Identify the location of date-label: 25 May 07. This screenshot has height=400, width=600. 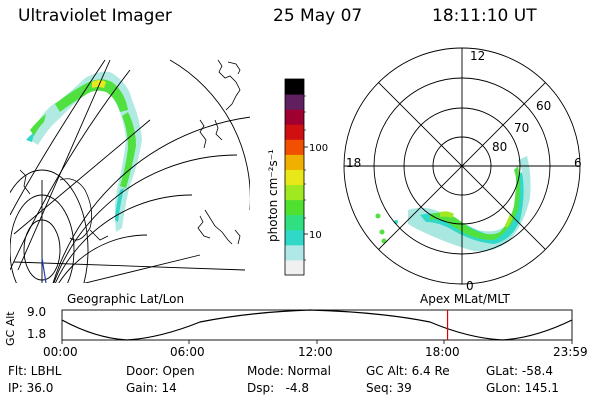
(318, 16).